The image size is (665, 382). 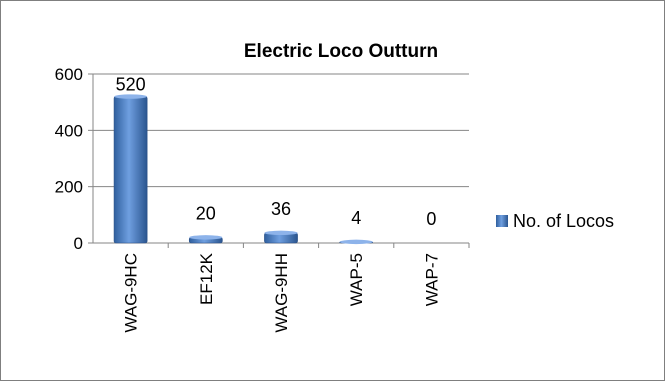 What do you see at coordinates (69, 187) in the screenshot?
I see `y-tick-label: 200` at bounding box center [69, 187].